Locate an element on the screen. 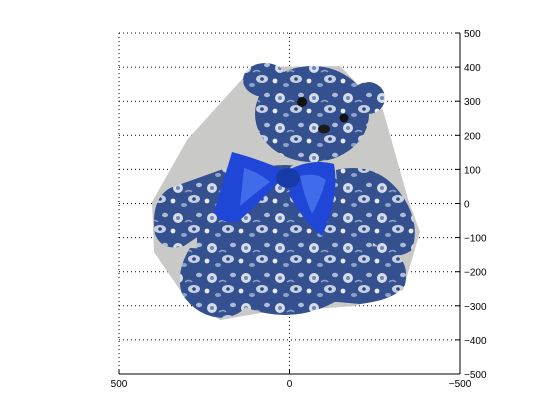 This screenshot has height=420, width=560. y-axis-ticks: 500 400 300 200 100 0 −100 −200 −300 −400 −500 is located at coordinates (471, 205).